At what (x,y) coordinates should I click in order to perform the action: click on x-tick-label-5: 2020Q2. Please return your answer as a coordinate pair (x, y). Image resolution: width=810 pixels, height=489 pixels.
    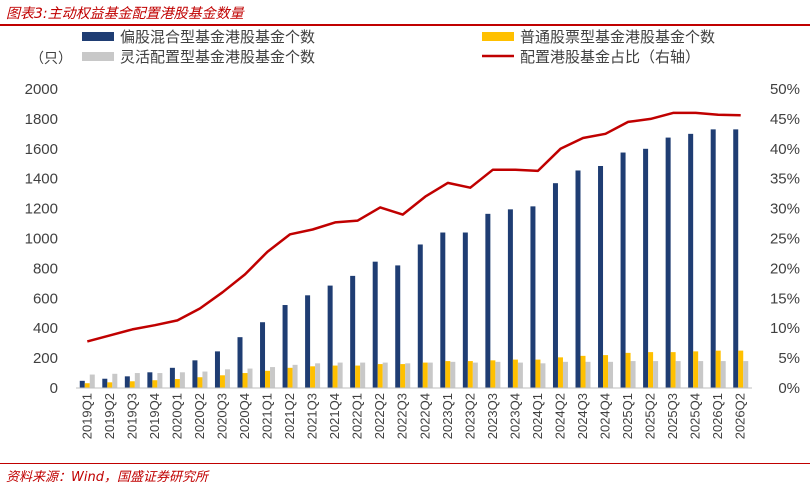
    Looking at the image, I should click on (199, 416).